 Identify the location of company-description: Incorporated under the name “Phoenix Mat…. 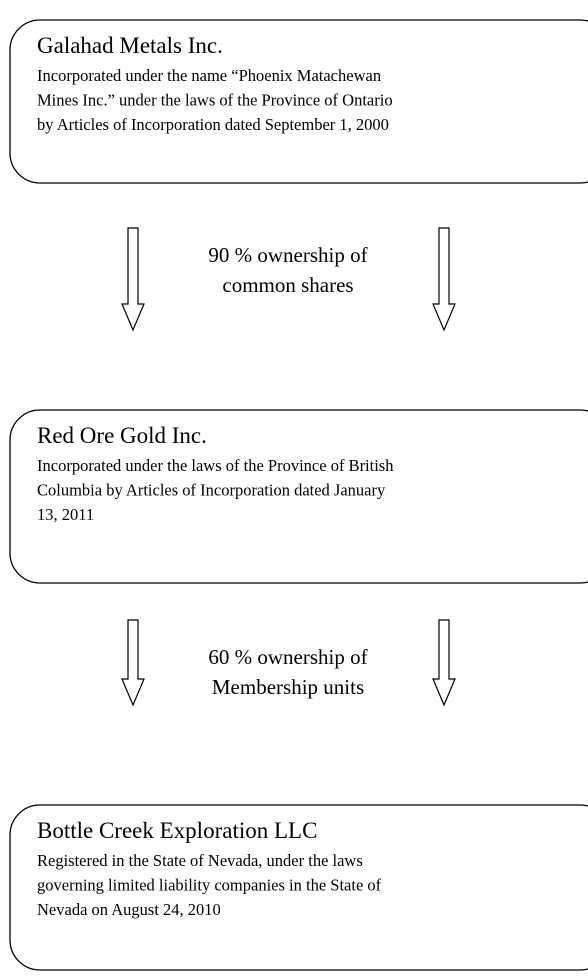
(209, 75).